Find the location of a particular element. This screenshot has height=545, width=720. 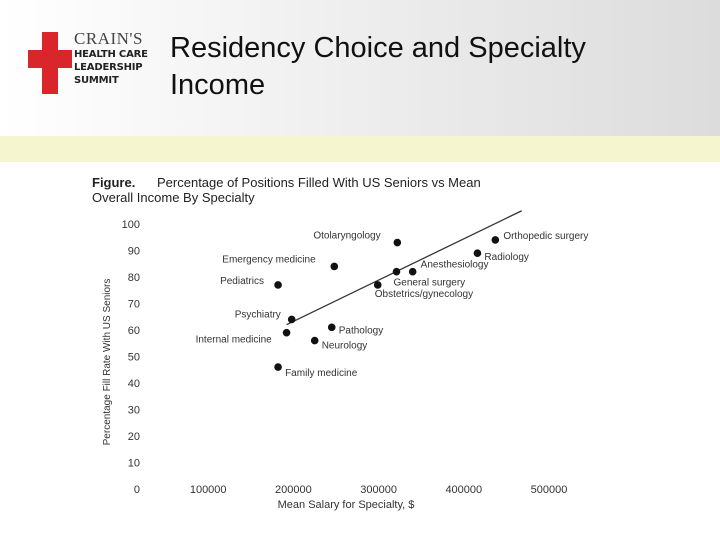

accent-band is located at coordinates (360, 149).